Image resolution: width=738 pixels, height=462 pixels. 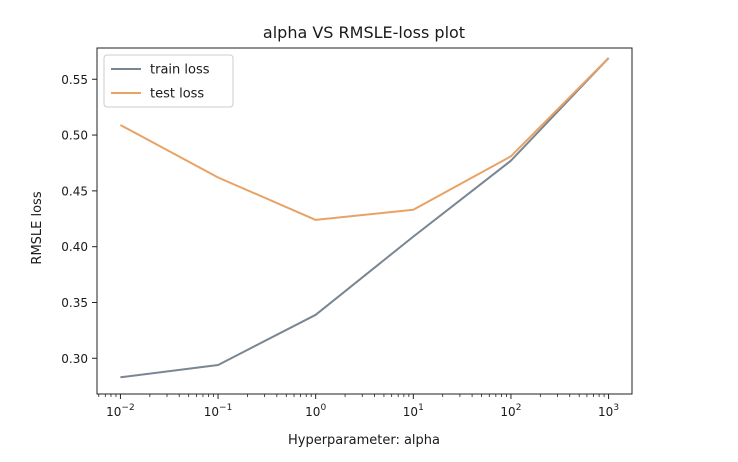 I want to click on y-tick-label: 0.55, so click(x=74, y=80).